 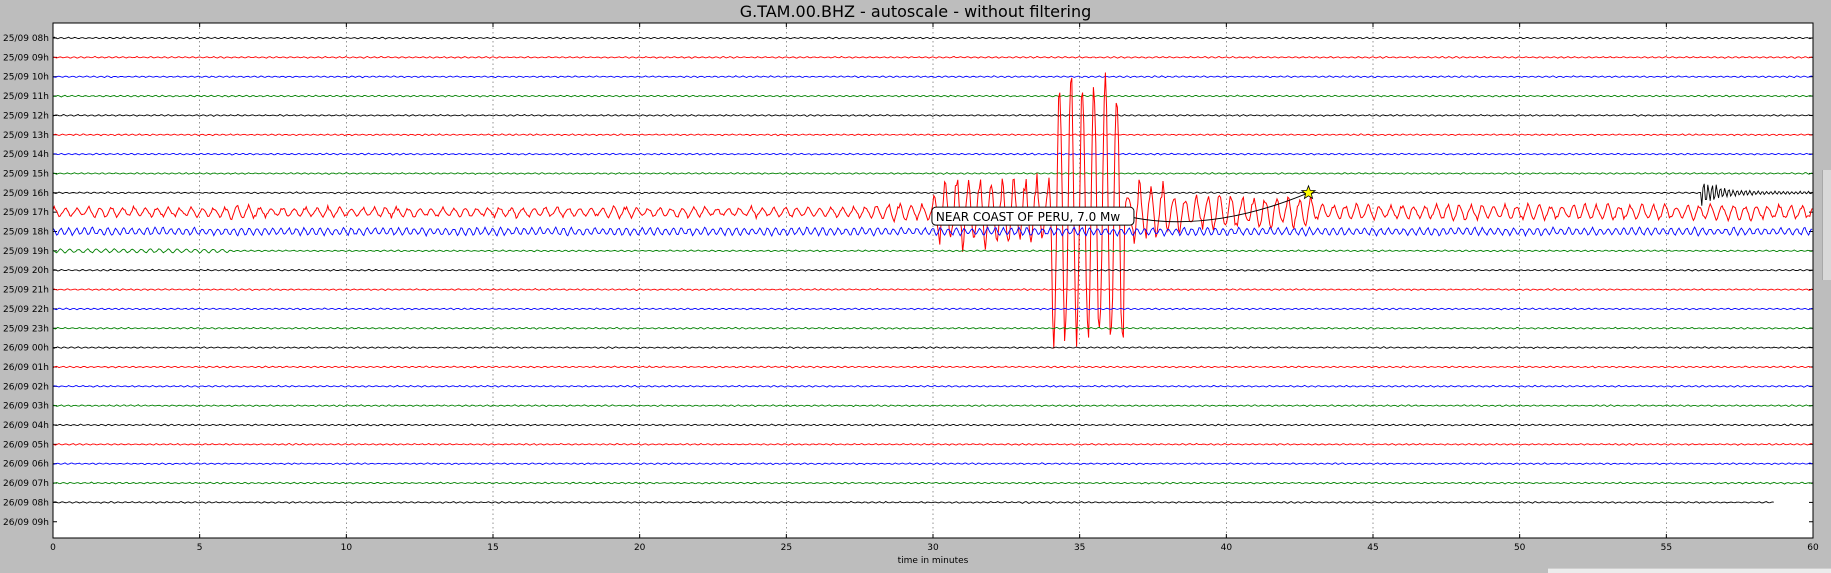 What do you see at coordinates (26, 252) in the screenshot?
I see `row-label: 25/09 19h` at bounding box center [26, 252].